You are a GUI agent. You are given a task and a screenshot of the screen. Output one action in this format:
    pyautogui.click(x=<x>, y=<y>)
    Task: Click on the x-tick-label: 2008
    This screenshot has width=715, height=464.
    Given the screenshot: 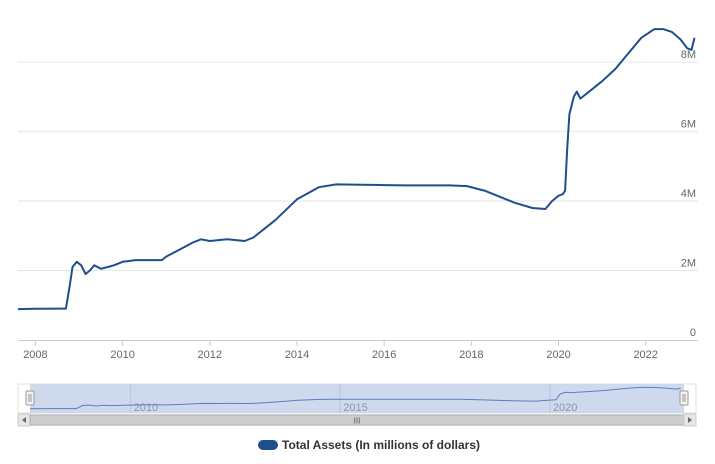 What is the action you would take?
    pyautogui.click(x=35, y=355)
    